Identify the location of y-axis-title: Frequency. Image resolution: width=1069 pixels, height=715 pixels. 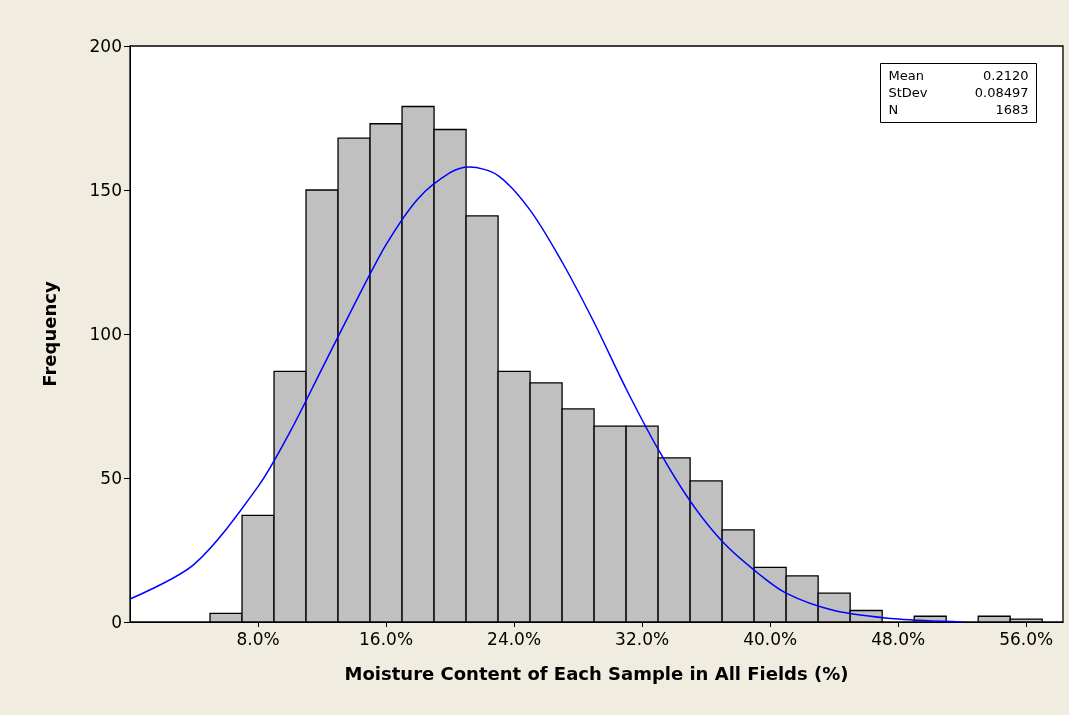
(49, 334).